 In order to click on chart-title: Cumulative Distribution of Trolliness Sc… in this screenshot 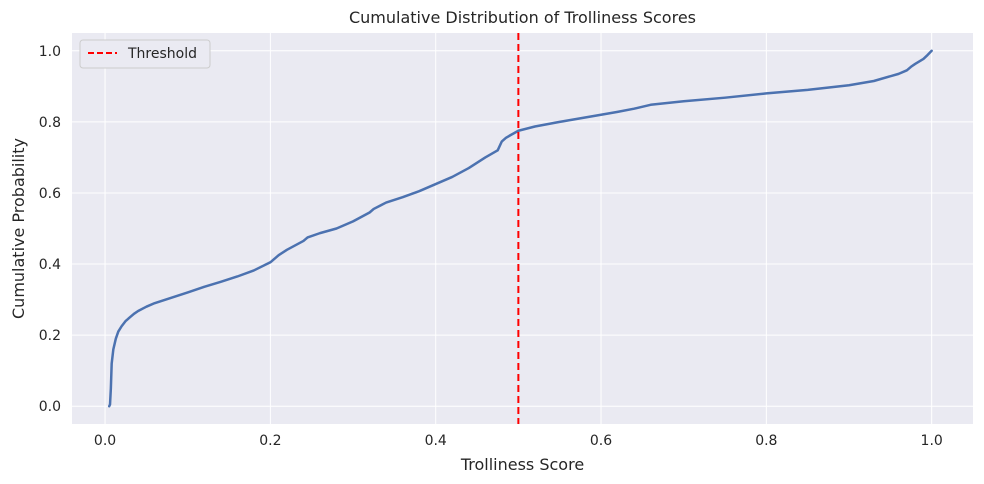, I will do `click(522, 17)`.